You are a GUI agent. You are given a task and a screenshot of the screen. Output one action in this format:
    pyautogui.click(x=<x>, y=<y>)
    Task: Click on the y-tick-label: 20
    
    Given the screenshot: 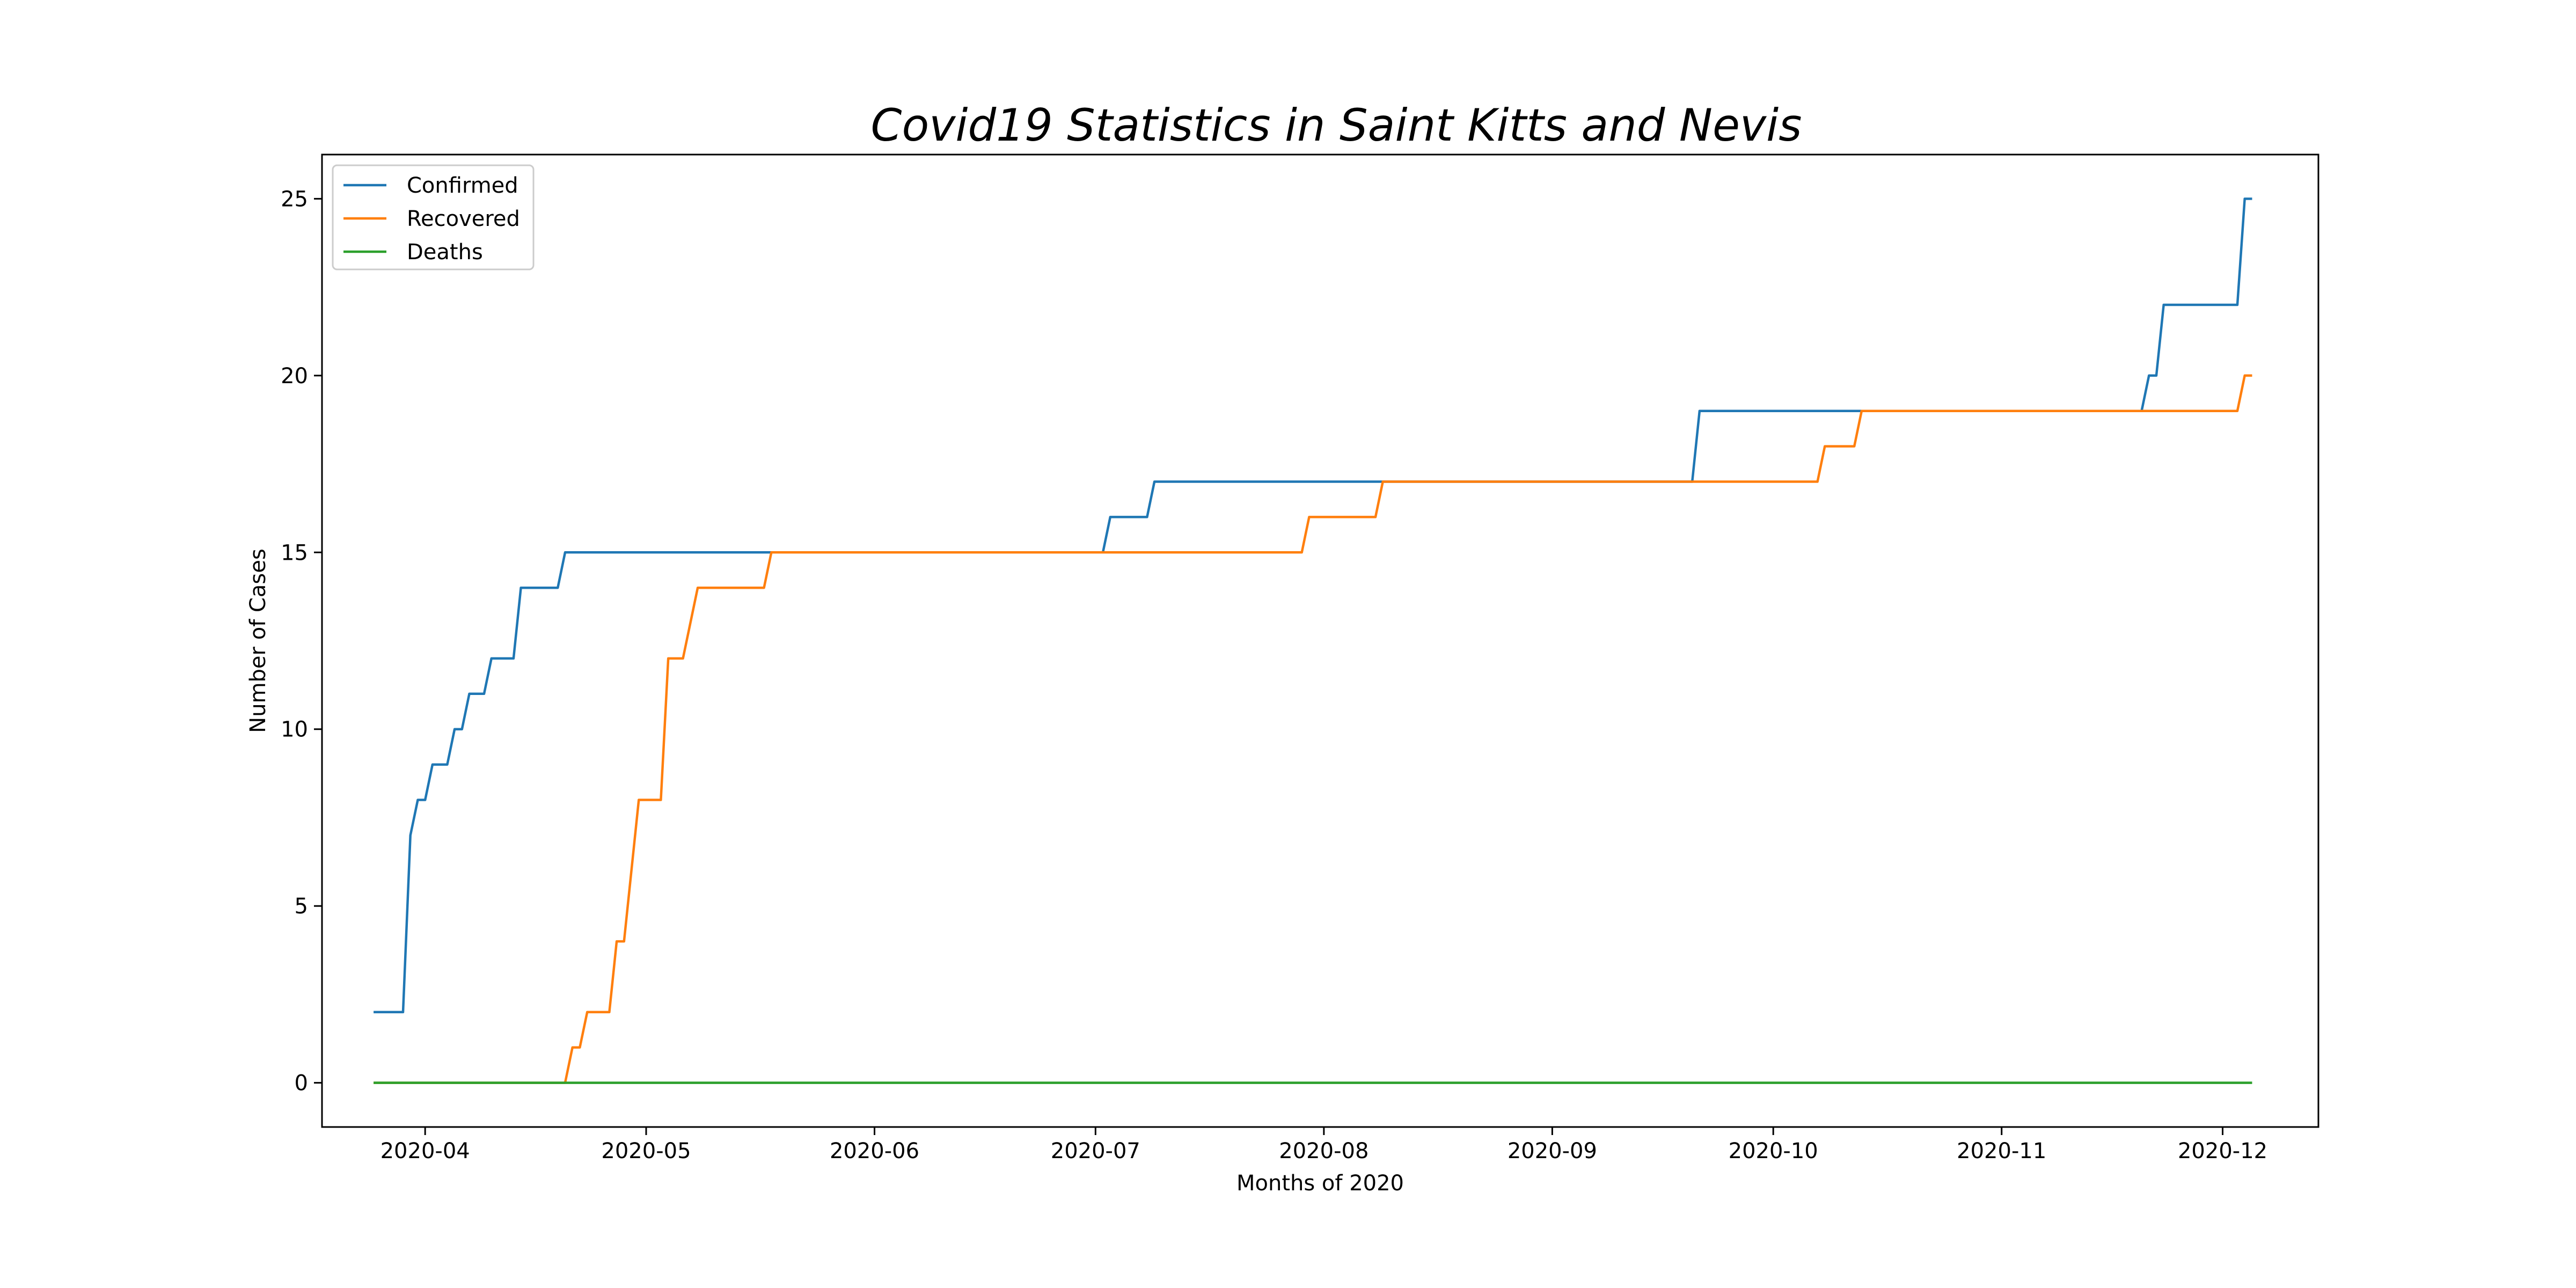 What is the action you would take?
    pyautogui.click(x=294, y=376)
    